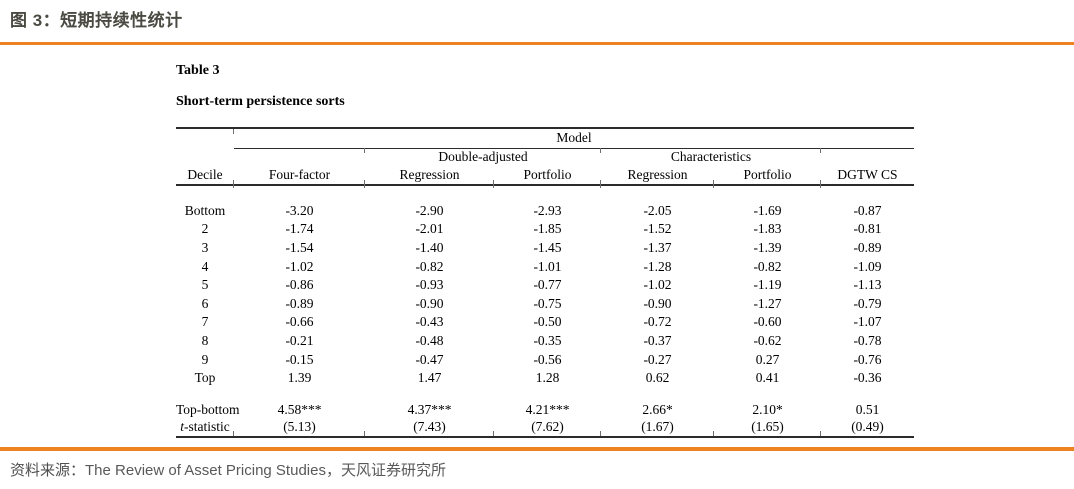  Describe the element at coordinates (547, 210) in the screenshot. I see `value-cell: -2.93` at that location.